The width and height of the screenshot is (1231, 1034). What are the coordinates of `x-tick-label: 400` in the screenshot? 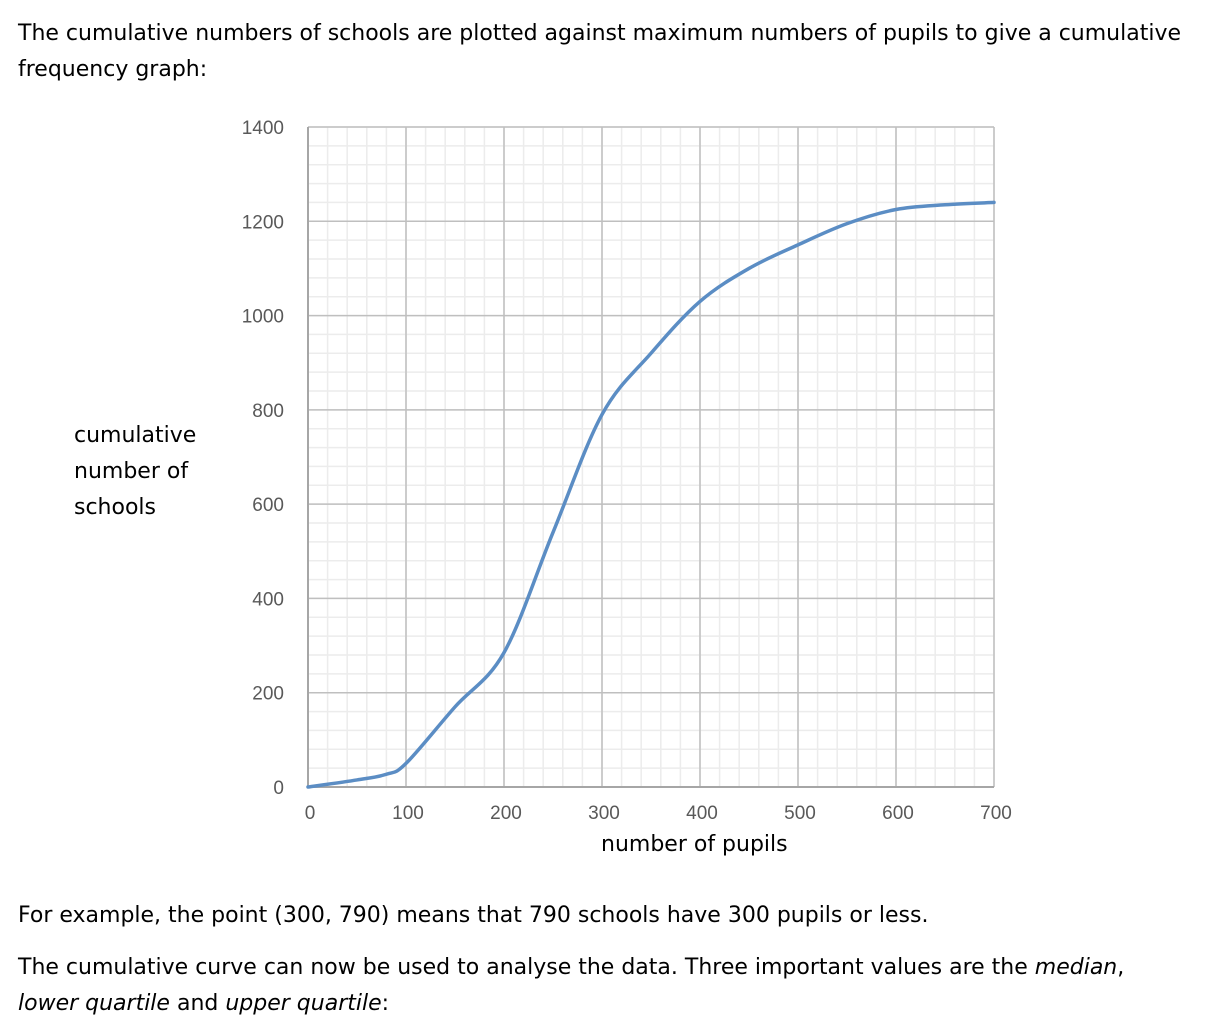 It's located at (702, 813).